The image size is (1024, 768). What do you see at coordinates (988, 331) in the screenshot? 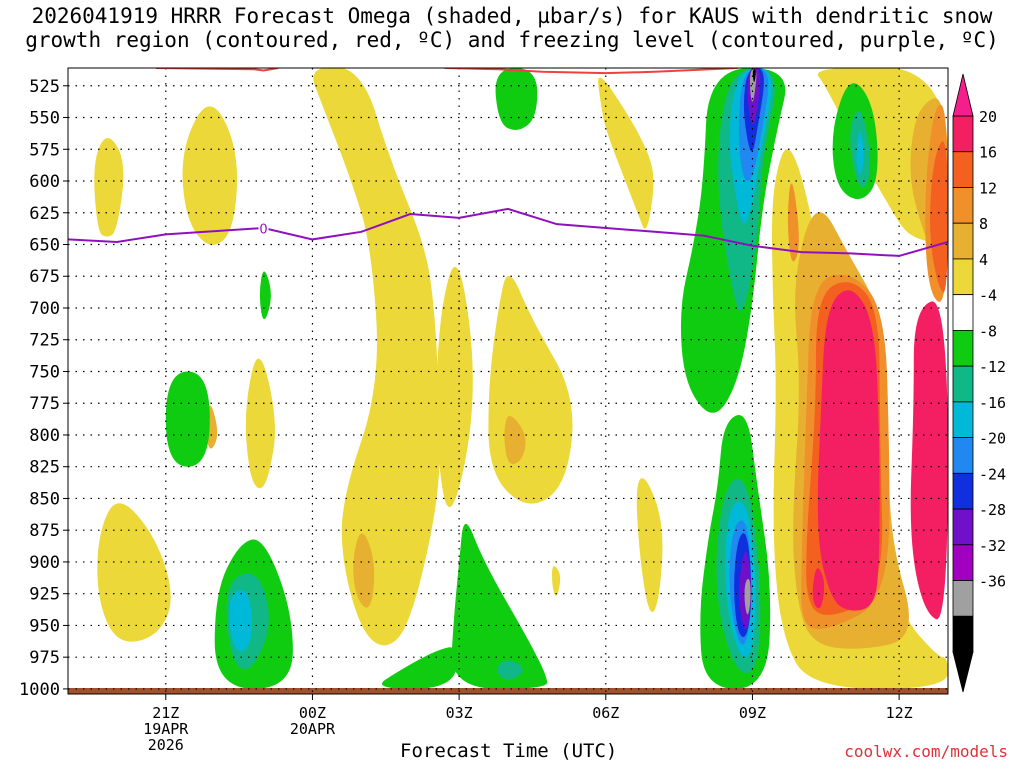
I see `colorbar-label-6: -8` at bounding box center [988, 331].